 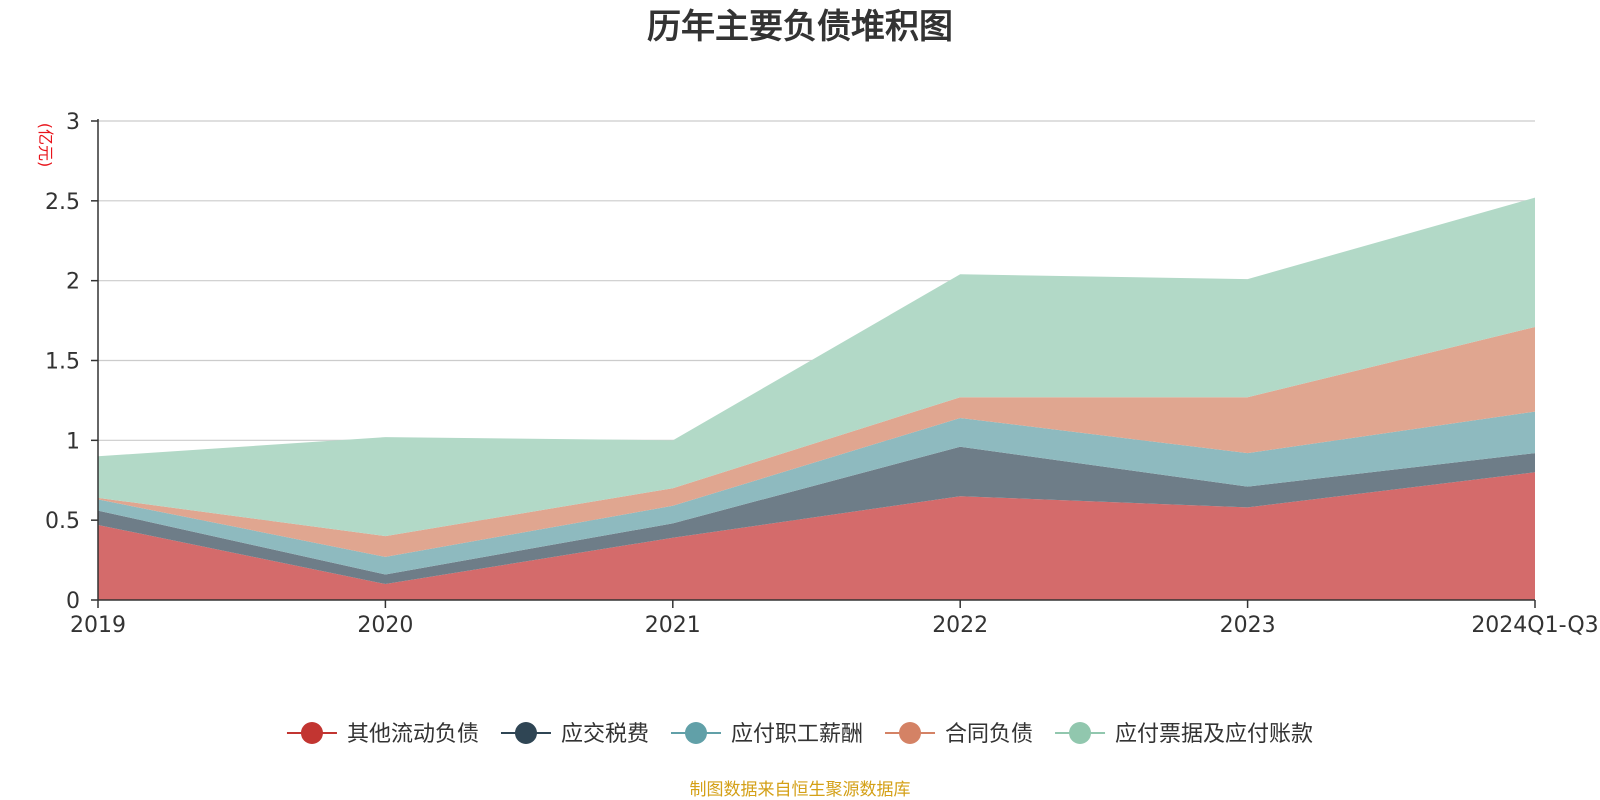 What do you see at coordinates (62, 202) in the screenshot?
I see `y-tick-label-5: 2.5` at bounding box center [62, 202].